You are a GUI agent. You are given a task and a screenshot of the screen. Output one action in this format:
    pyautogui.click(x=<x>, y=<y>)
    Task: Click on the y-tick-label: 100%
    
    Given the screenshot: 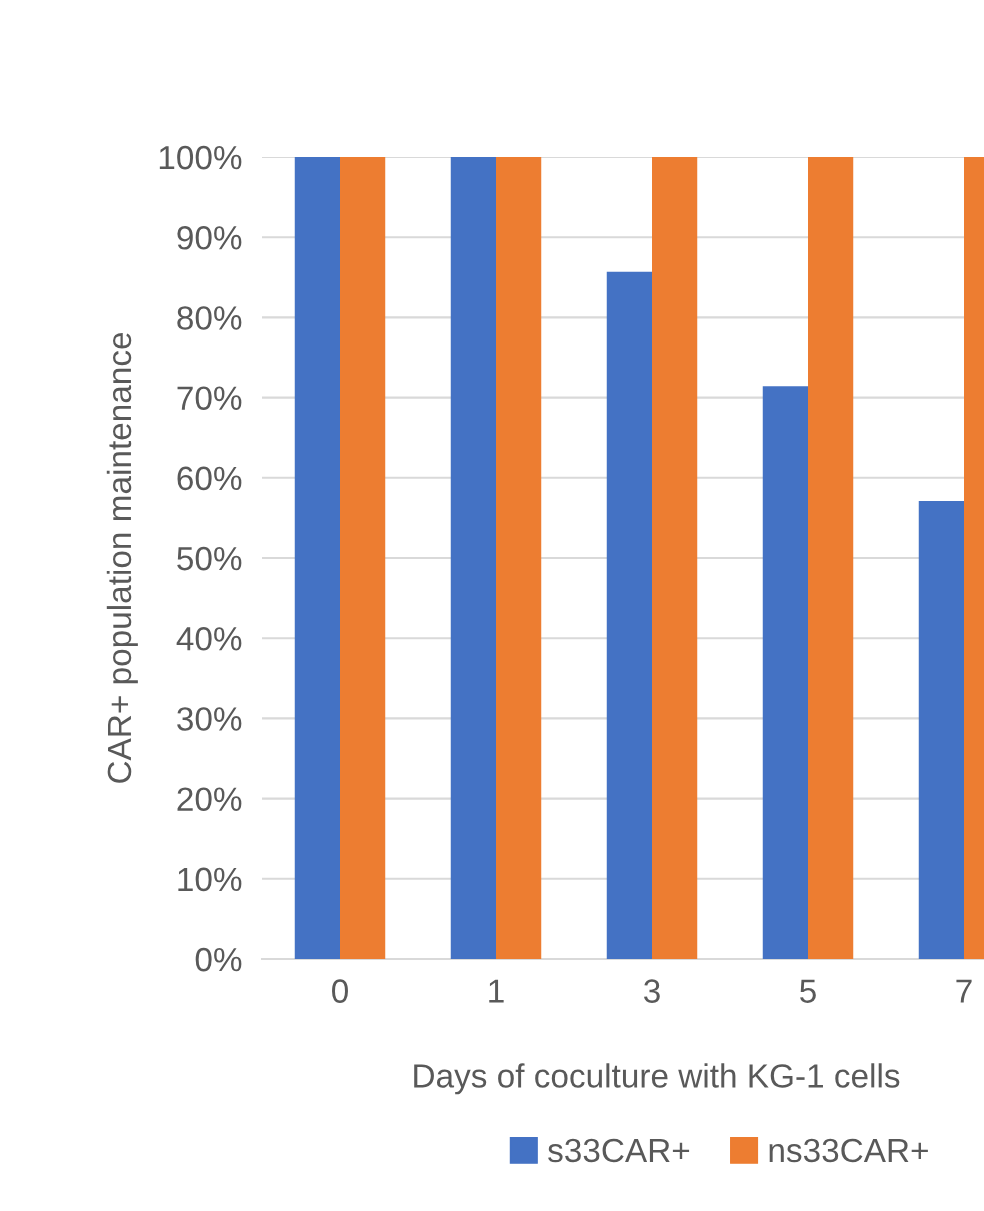 What is the action you would take?
    pyautogui.click(x=200, y=157)
    